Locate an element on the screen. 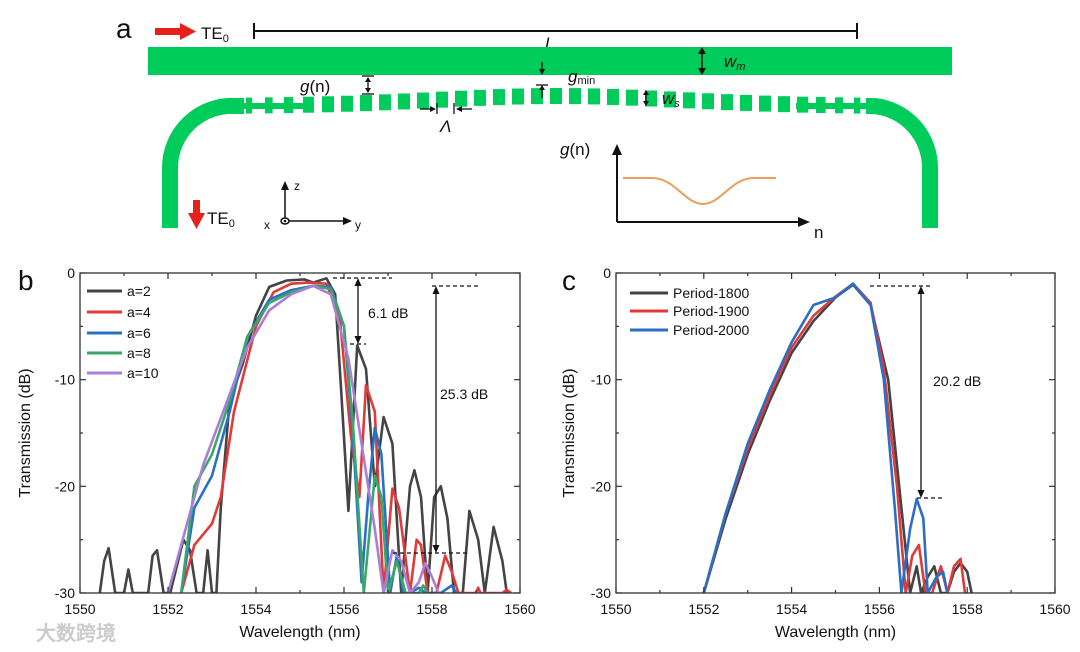 The width and height of the screenshot is (1080, 652). main-waveguide is located at coordinates (550, 61).